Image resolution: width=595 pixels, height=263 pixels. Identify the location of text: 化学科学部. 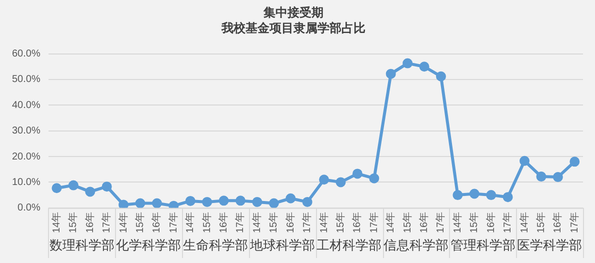
(149, 245).